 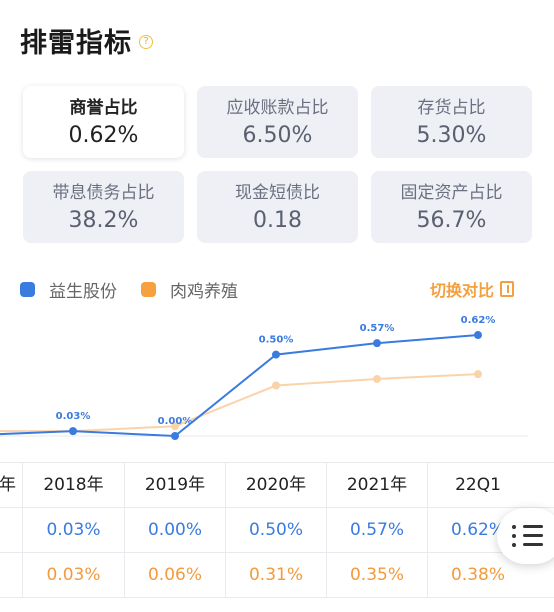 What do you see at coordinates (451, 207) in the screenshot?
I see `metric-card-fixed-assets: 固定资产占比 56.7%` at bounding box center [451, 207].